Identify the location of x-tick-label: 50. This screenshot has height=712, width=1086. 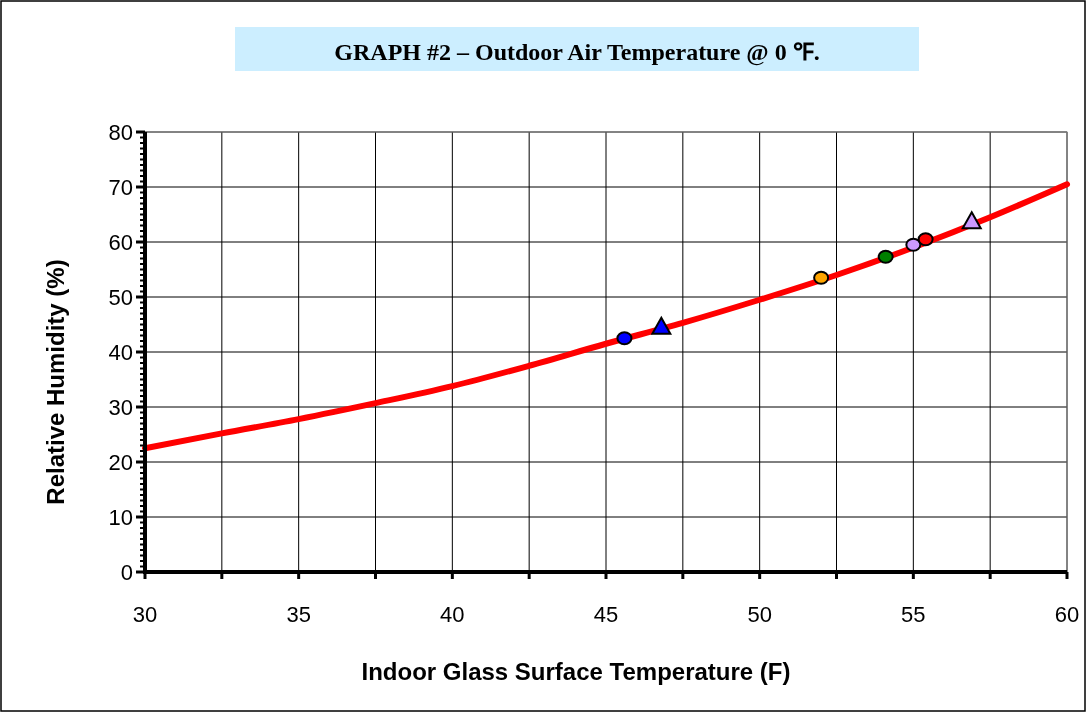
(759, 614).